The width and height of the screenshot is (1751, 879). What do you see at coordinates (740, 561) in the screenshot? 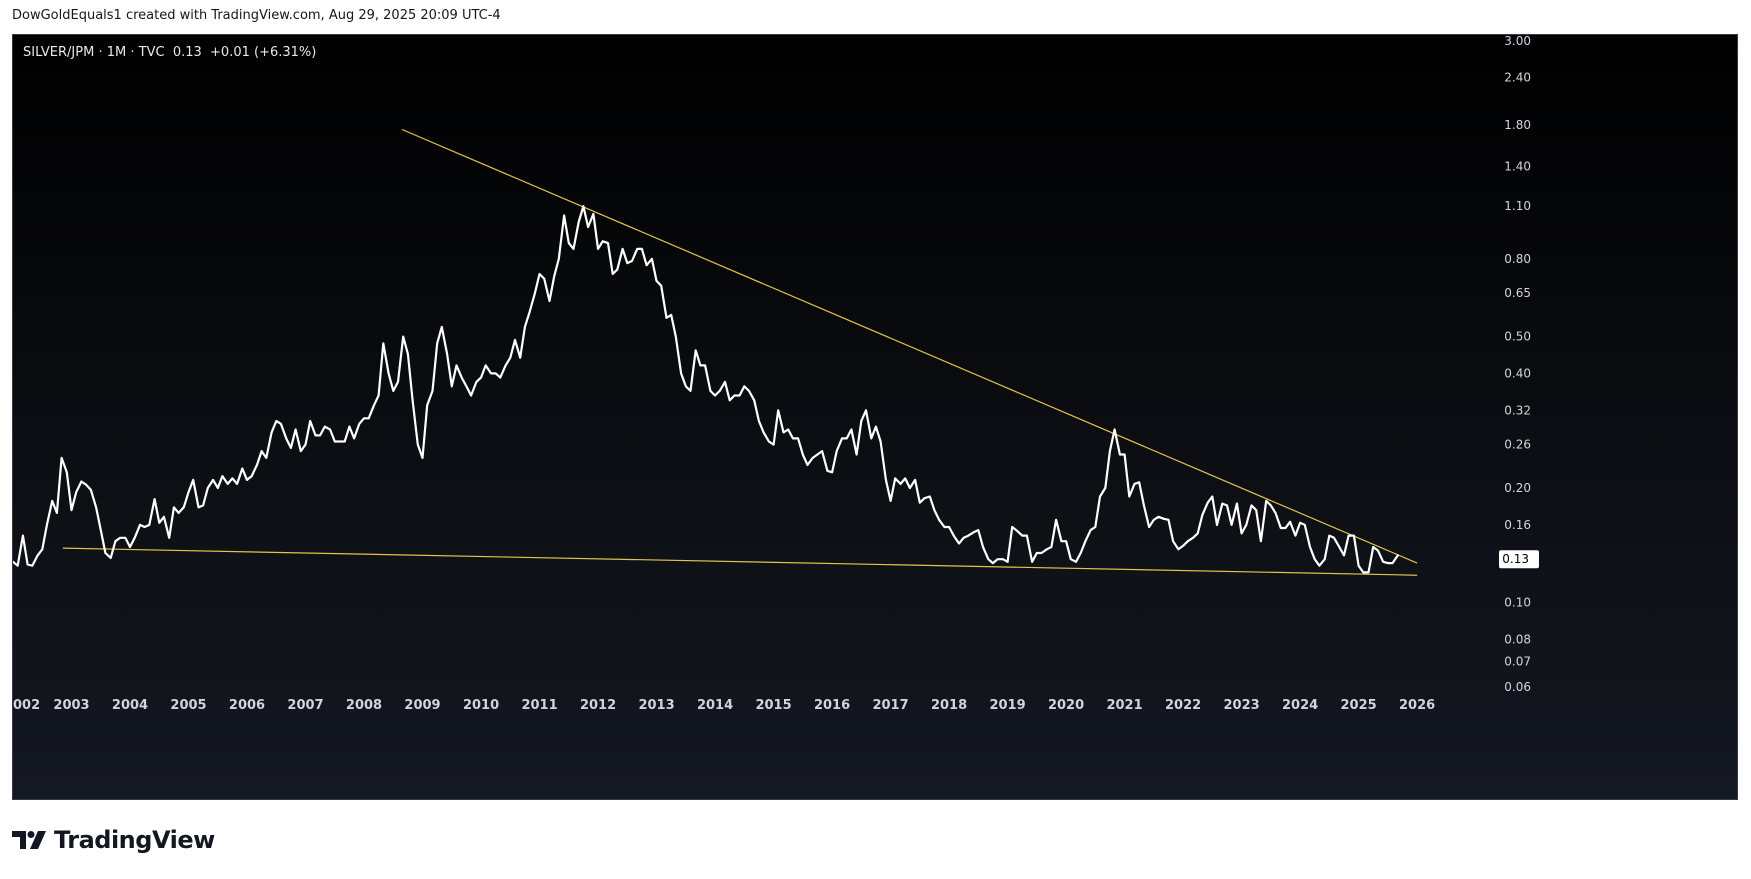
I see `lower-trendline` at bounding box center [740, 561].